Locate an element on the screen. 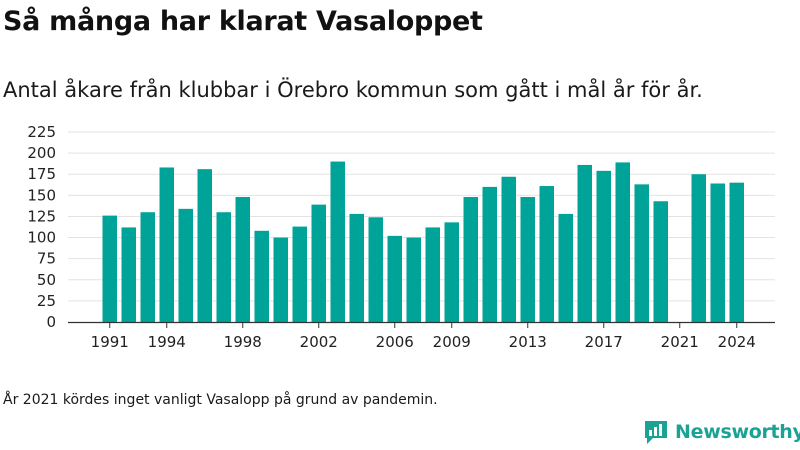 This screenshot has width=800, height=450. y-tick-label: 150 is located at coordinates (41, 195).